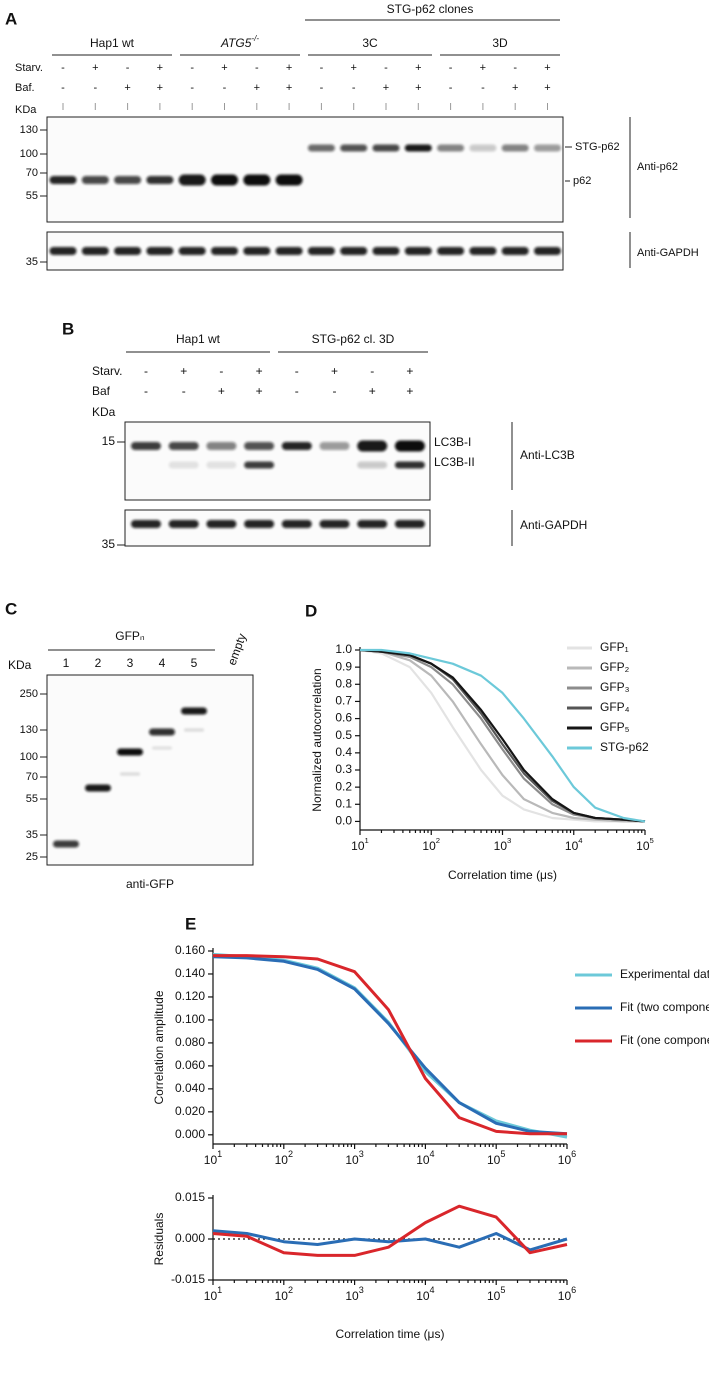 This screenshot has height=1373, width=709. Describe the element at coordinates (25, 88) in the screenshot. I see `row-label: Baf.` at that location.